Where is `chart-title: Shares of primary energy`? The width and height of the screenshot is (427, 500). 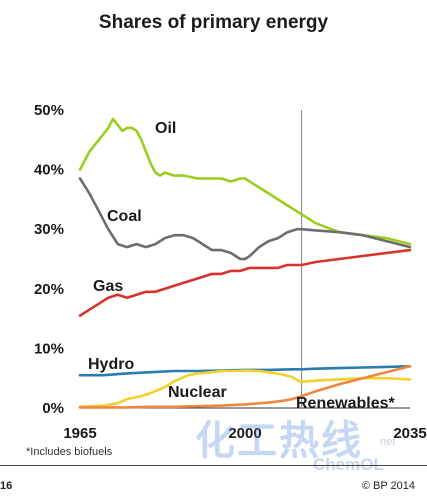
chart-title: Shares of primary energy is located at coordinates (213, 22).